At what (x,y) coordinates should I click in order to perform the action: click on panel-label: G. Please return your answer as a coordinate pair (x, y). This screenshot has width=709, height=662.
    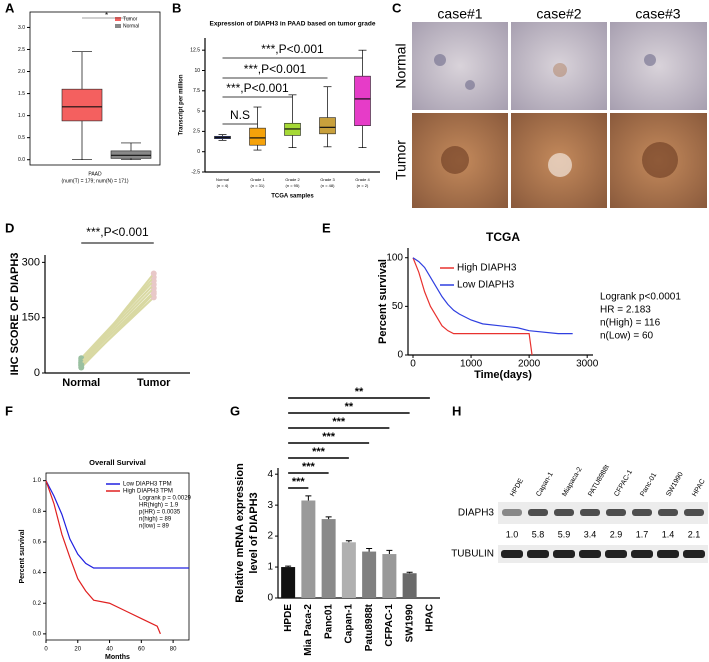
    Looking at the image, I should click on (235, 410).